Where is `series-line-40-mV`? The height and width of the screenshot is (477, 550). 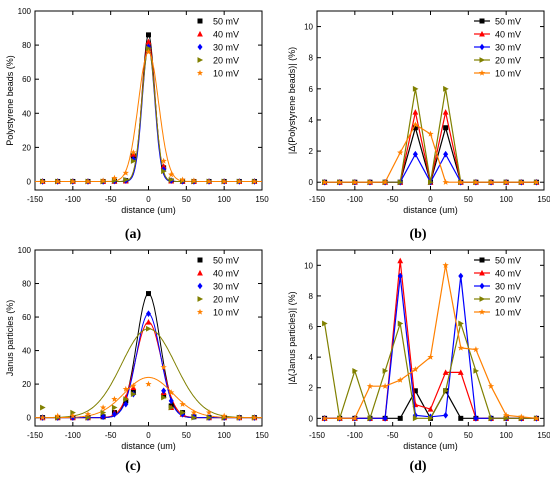
series-line-40-mV is located at coordinates (430, 147).